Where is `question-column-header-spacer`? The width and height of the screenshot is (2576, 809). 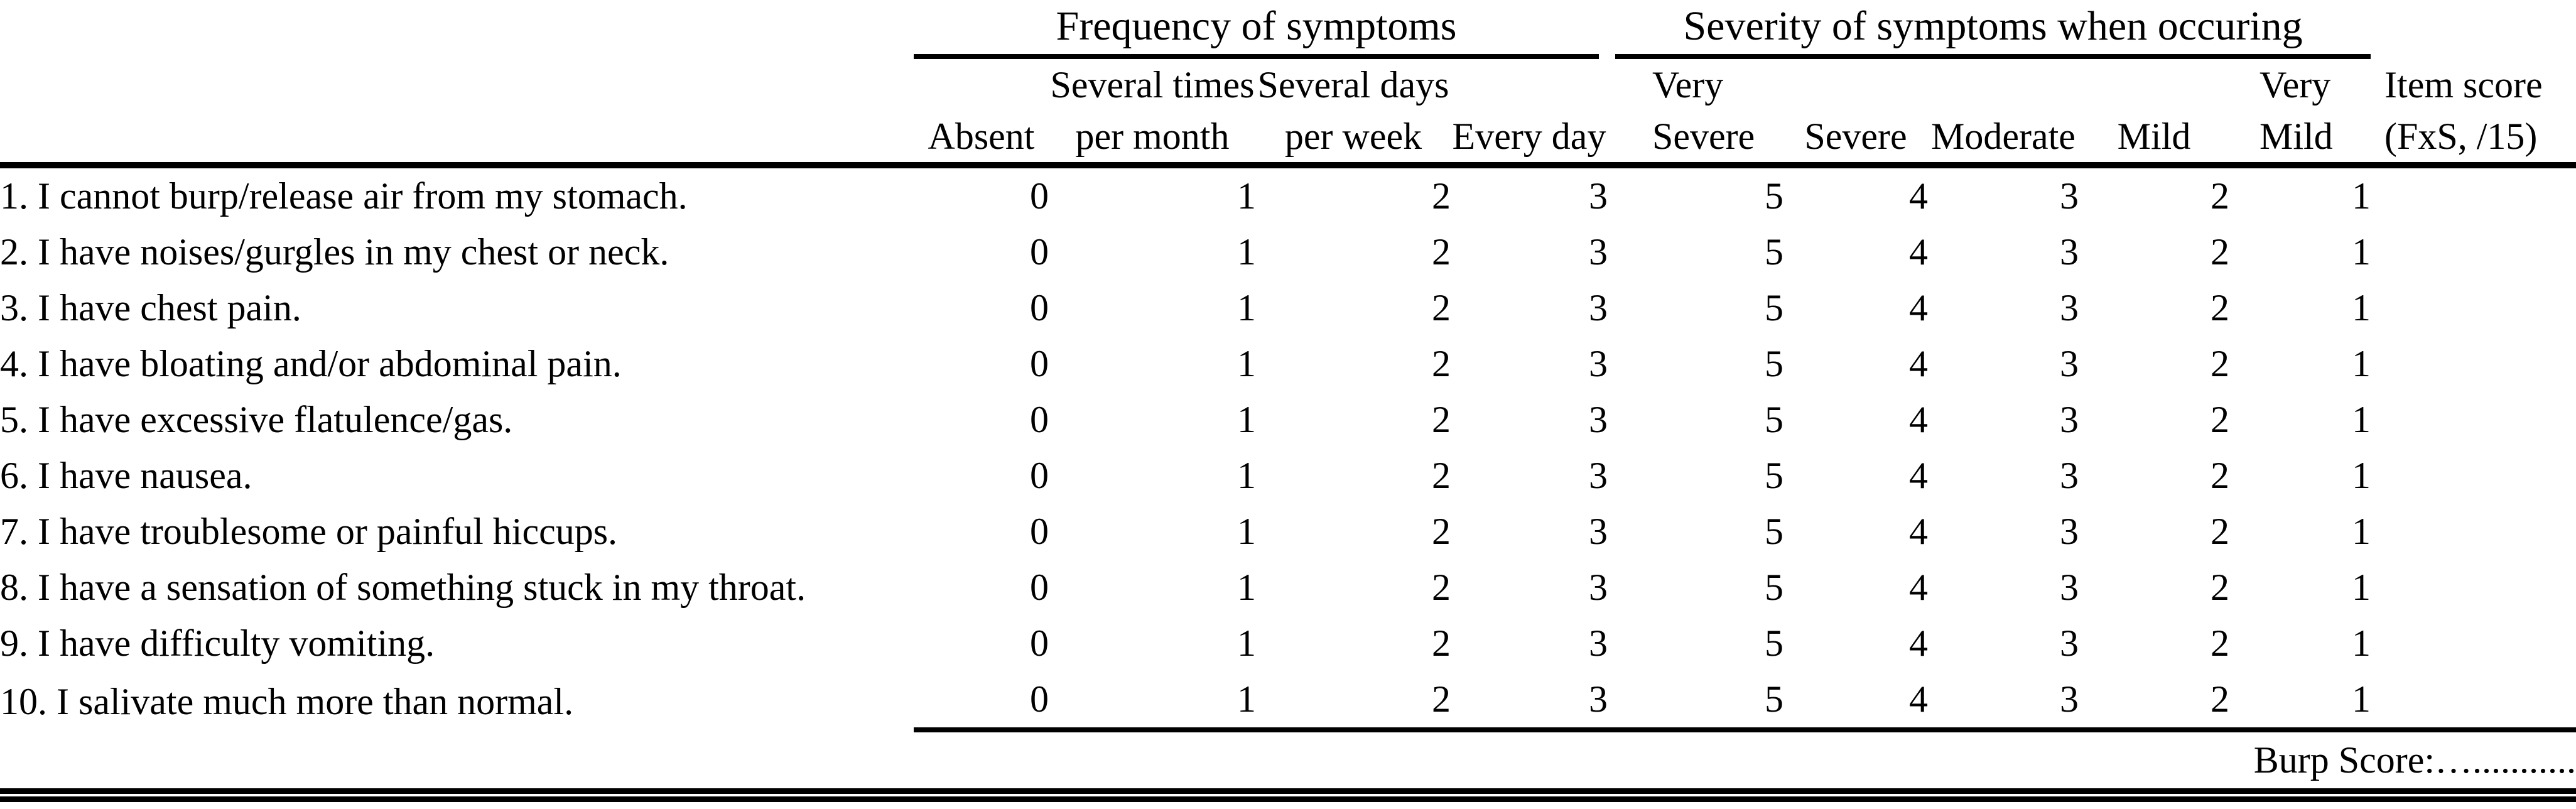
question-column-header-spacer is located at coordinates (457, 29).